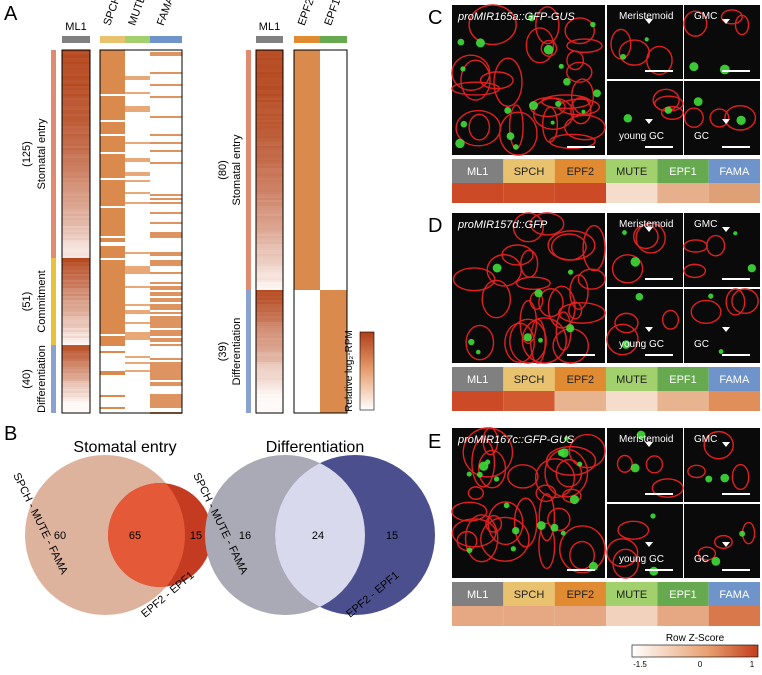 The width and height of the screenshot is (762, 675). What do you see at coordinates (516, 17) in the screenshot?
I see `reporter-title: proMIR165a::GFP-GUS` at bounding box center [516, 17].